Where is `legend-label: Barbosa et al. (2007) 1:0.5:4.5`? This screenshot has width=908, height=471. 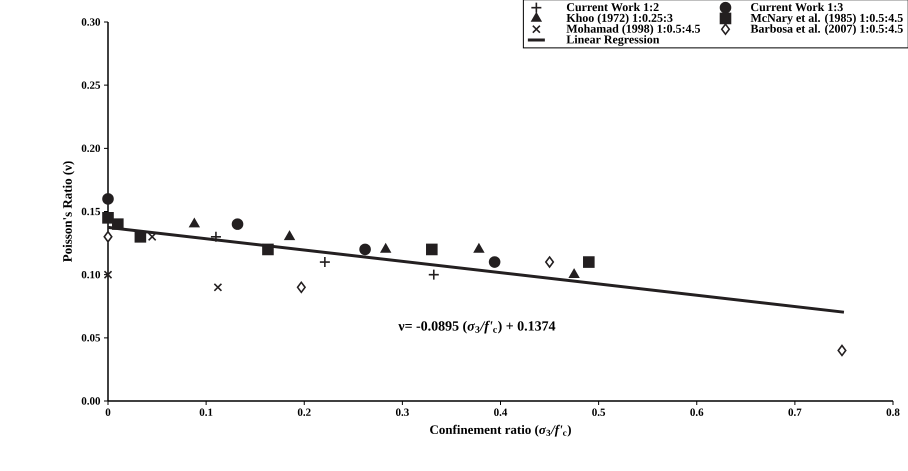
legend-label: Barbosa et al. (2007) 1:0.5:4.5 is located at coordinates (826, 30).